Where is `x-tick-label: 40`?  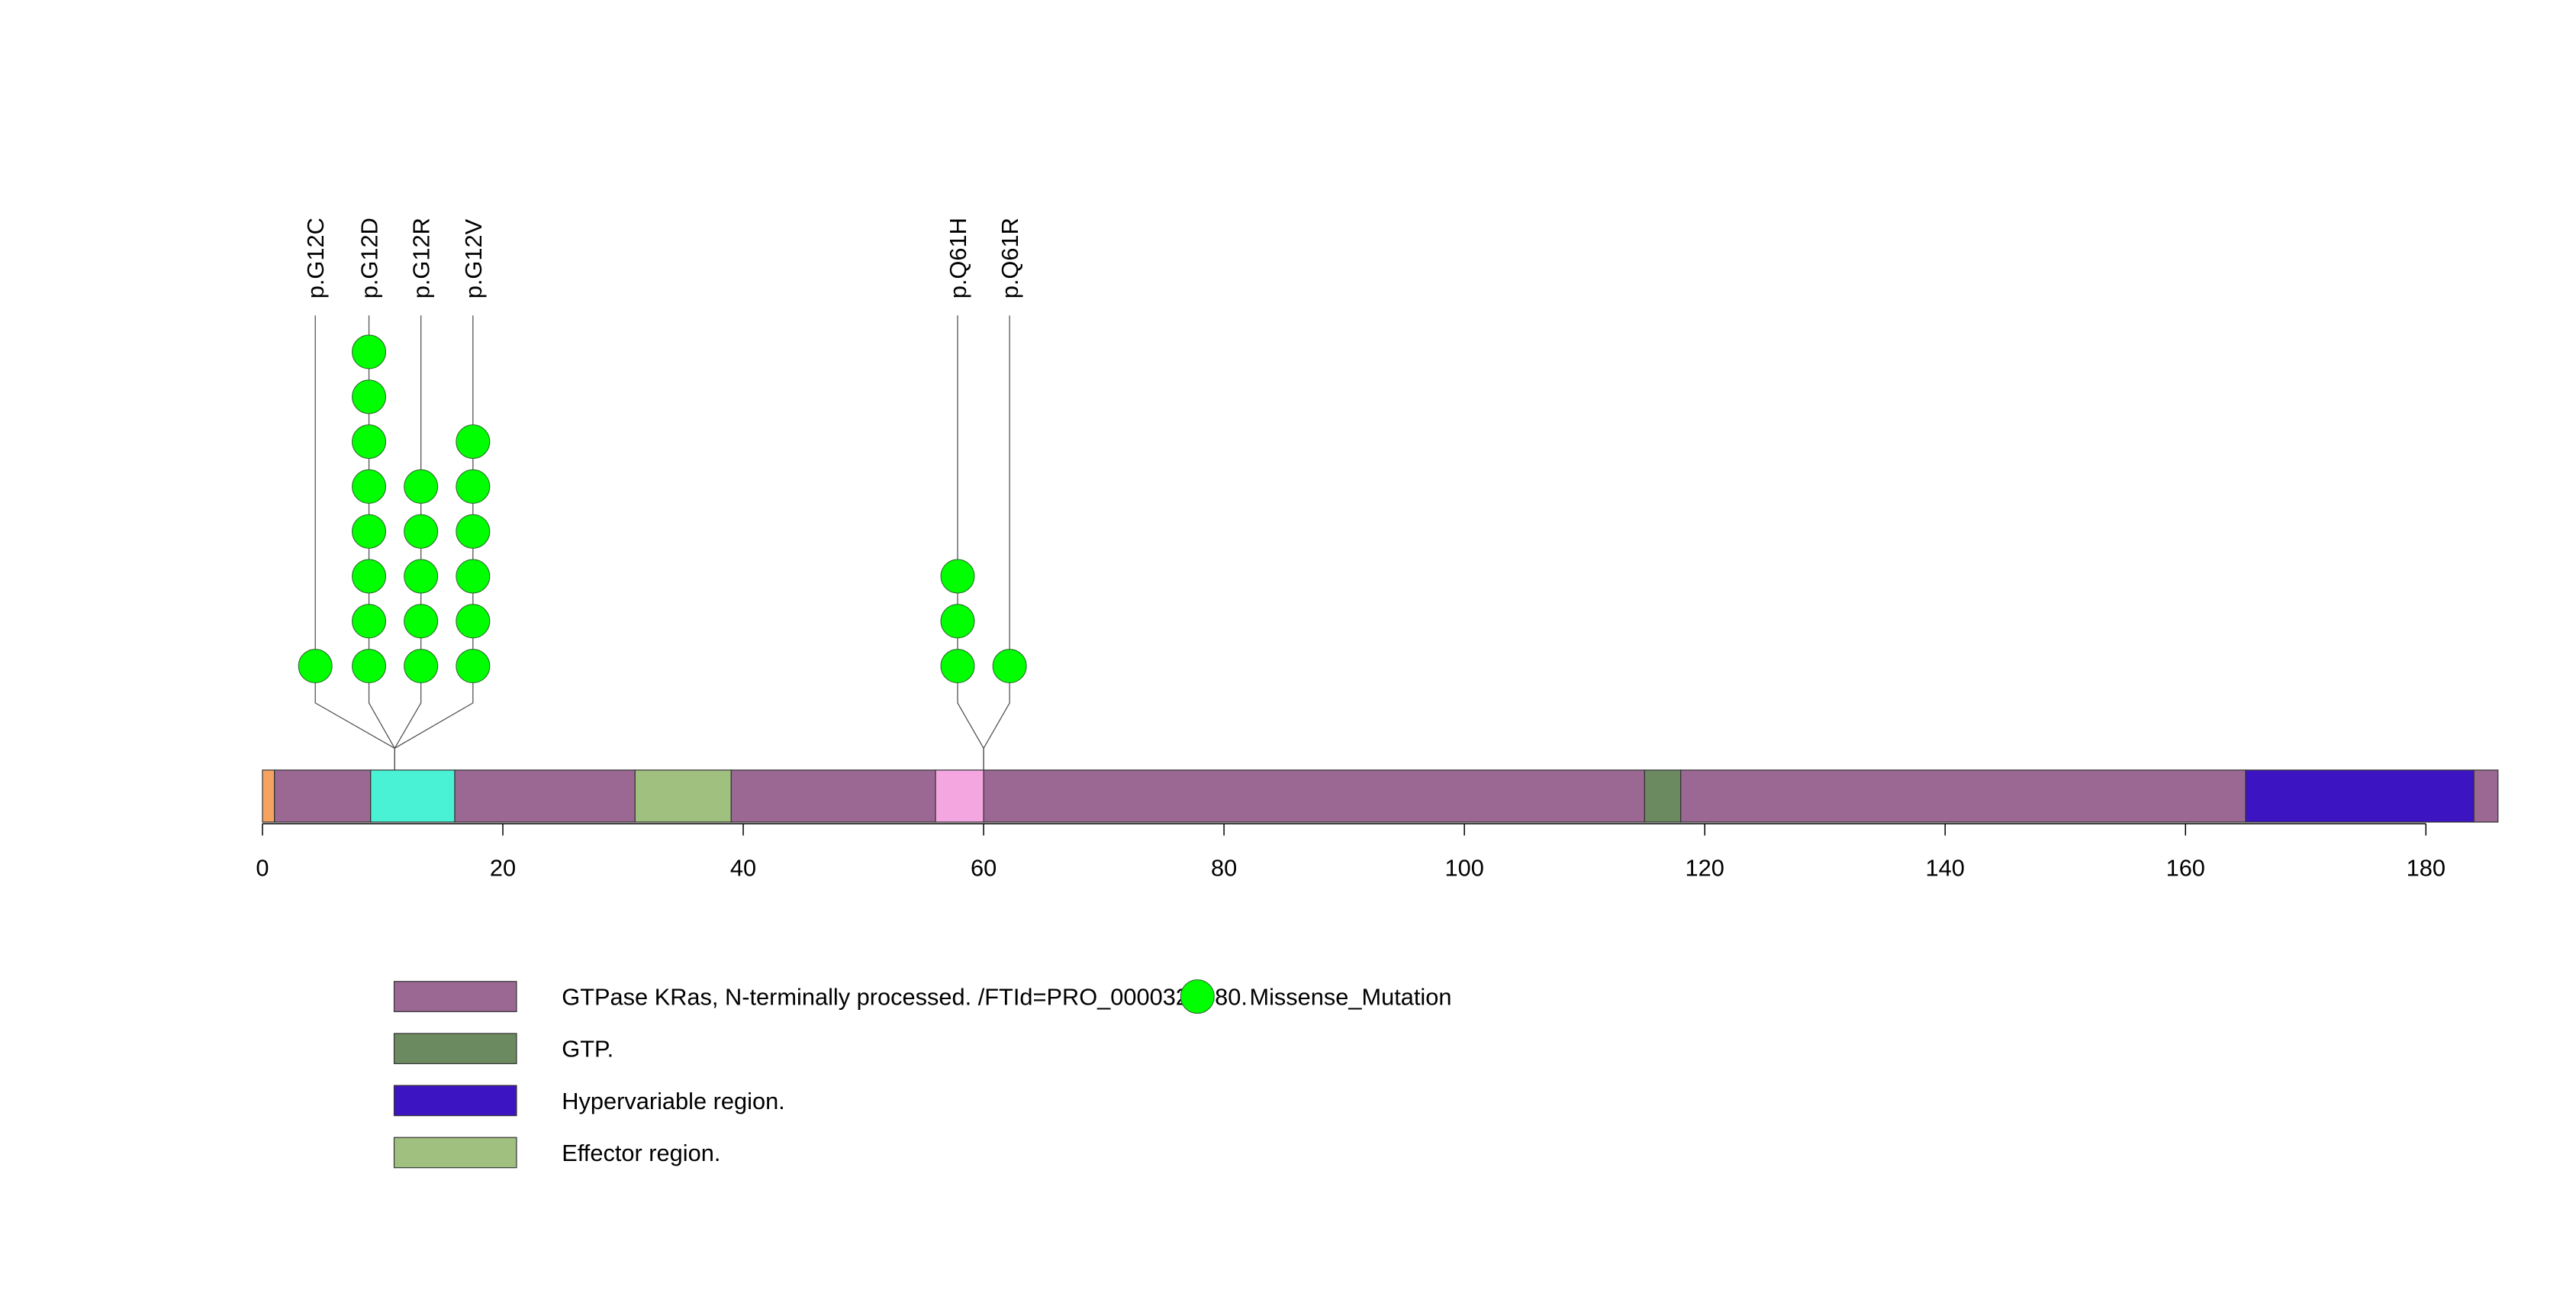
x-tick-label: 40 is located at coordinates (743, 867).